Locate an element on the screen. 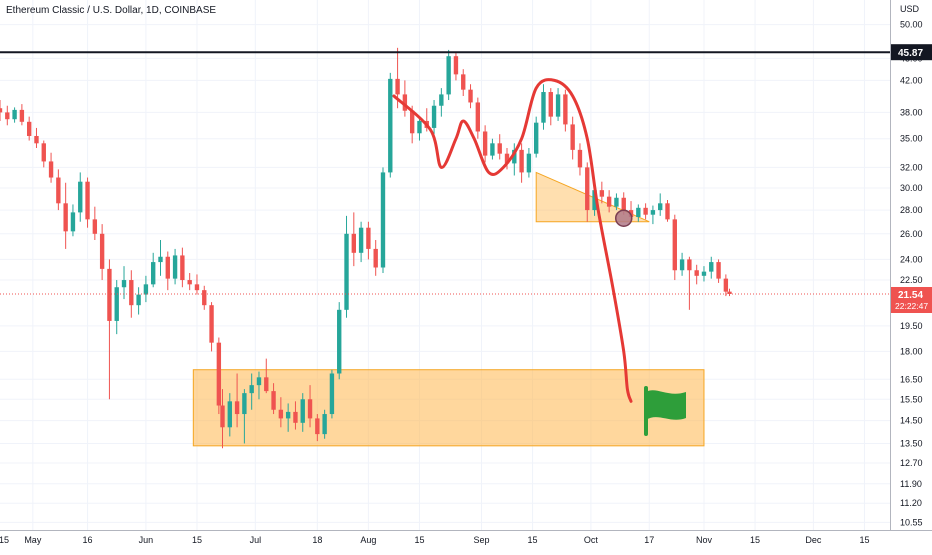 This screenshot has height=555, width=932. resistance-price-label: 45.87 is located at coordinates (910, 53).